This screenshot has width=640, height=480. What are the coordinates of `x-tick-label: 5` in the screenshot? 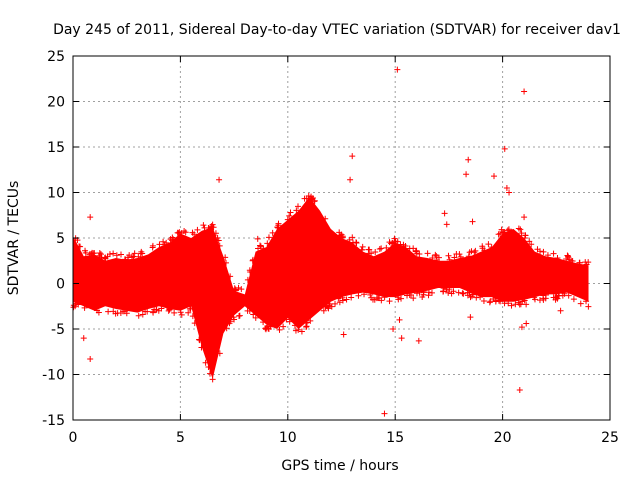 It's located at (180, 438).